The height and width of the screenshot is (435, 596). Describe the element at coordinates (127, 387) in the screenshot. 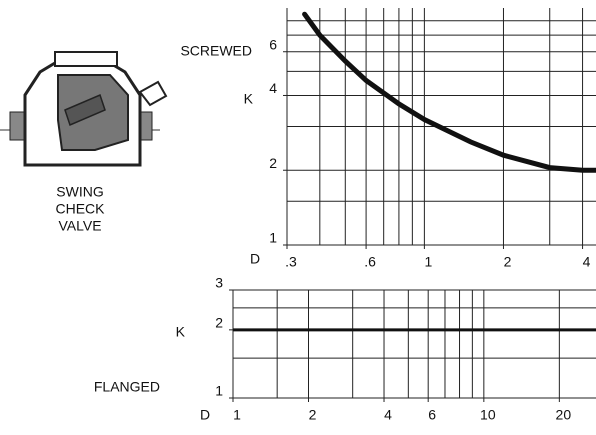

I see `annotation: FLANGED` at that location.